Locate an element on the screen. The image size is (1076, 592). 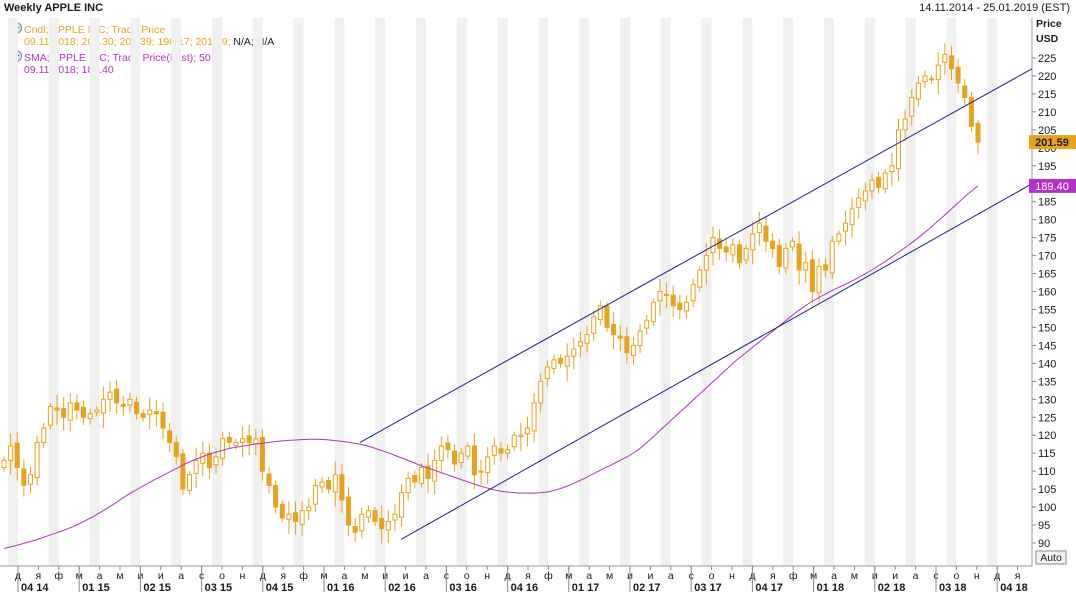
x-month-label: н is located at coordinates (242, 576).